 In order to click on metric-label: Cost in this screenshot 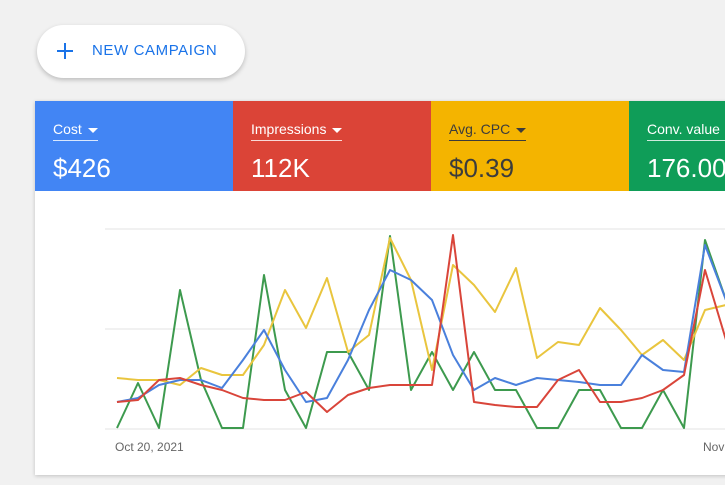, I will do `click(75, 131)`.